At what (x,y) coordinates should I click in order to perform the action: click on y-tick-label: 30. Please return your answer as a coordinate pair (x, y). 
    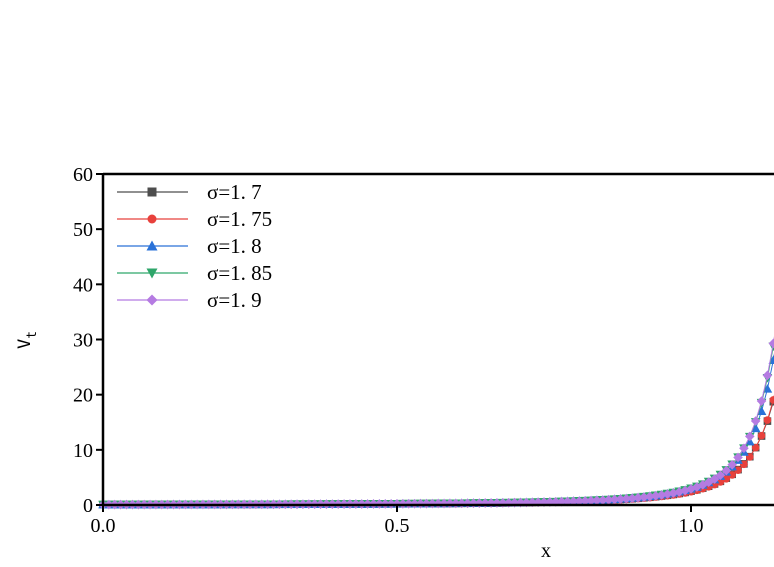
    Looking at the image, I should click on (83, 341).